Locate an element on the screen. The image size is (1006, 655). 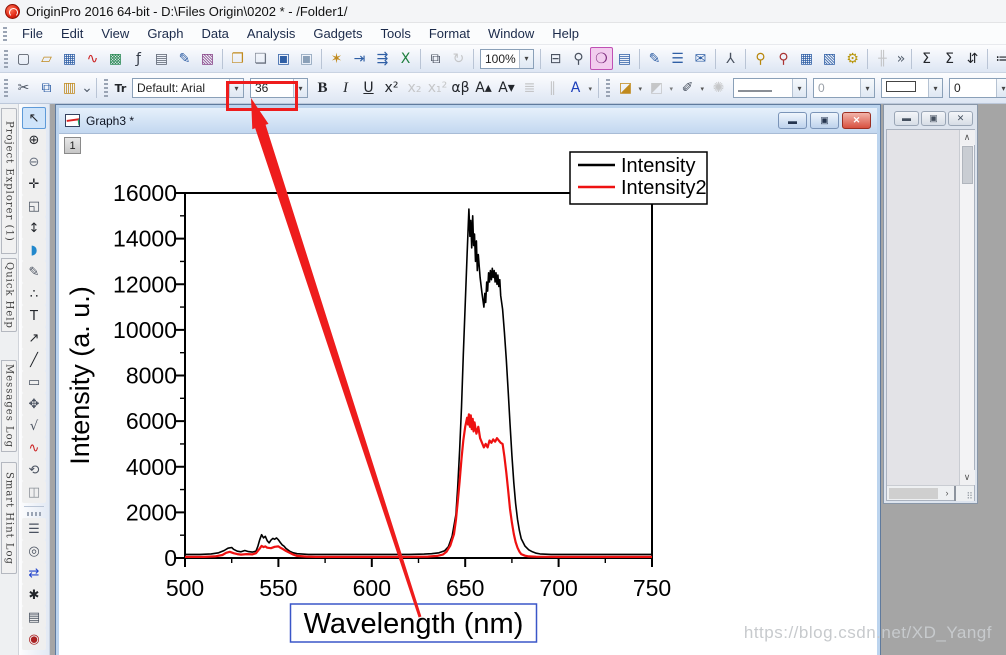
dock-tab-messages-log: Messages Log is located at coordinates (9, 406).